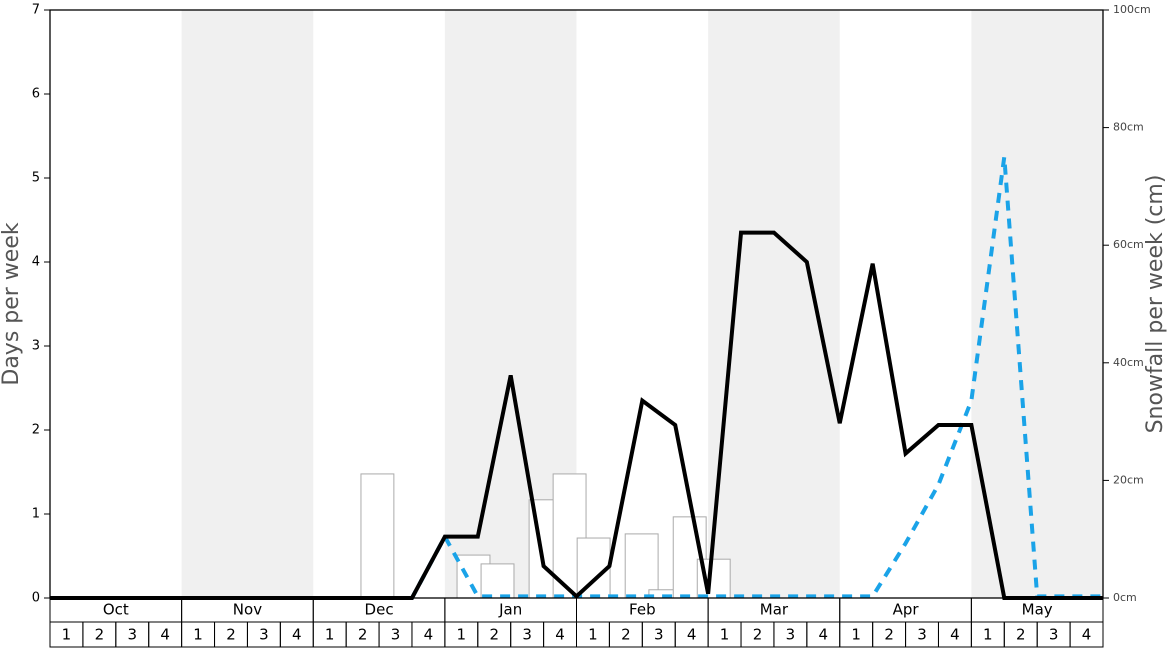  What do you see at coordinates (642, 610) in the screenshot?
I see `month-label: Feb` at bounding box center [642, 610].